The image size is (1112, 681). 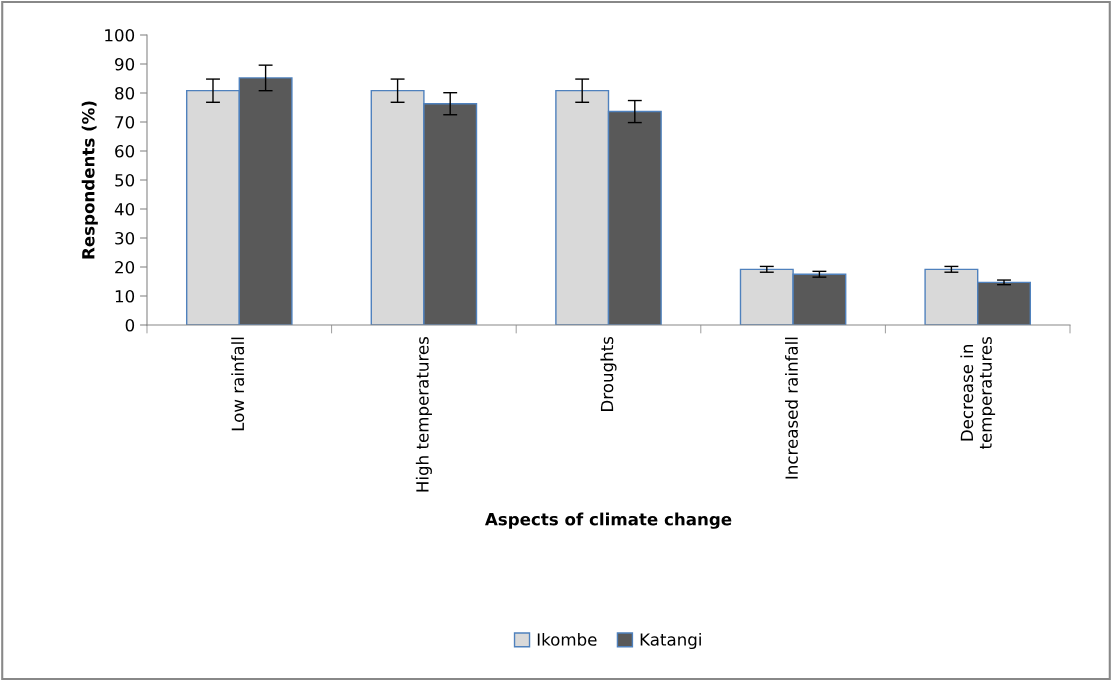 I want to click on legend-label: Ikombe, so click(x=567, y=639).